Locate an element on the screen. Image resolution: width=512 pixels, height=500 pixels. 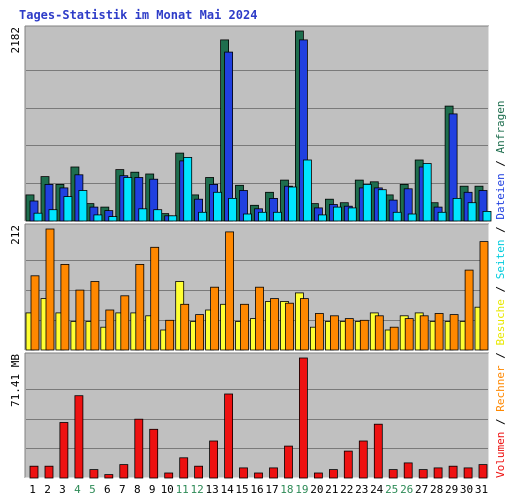
legend-volumen: Volumen is located at coordinates (500, 455).